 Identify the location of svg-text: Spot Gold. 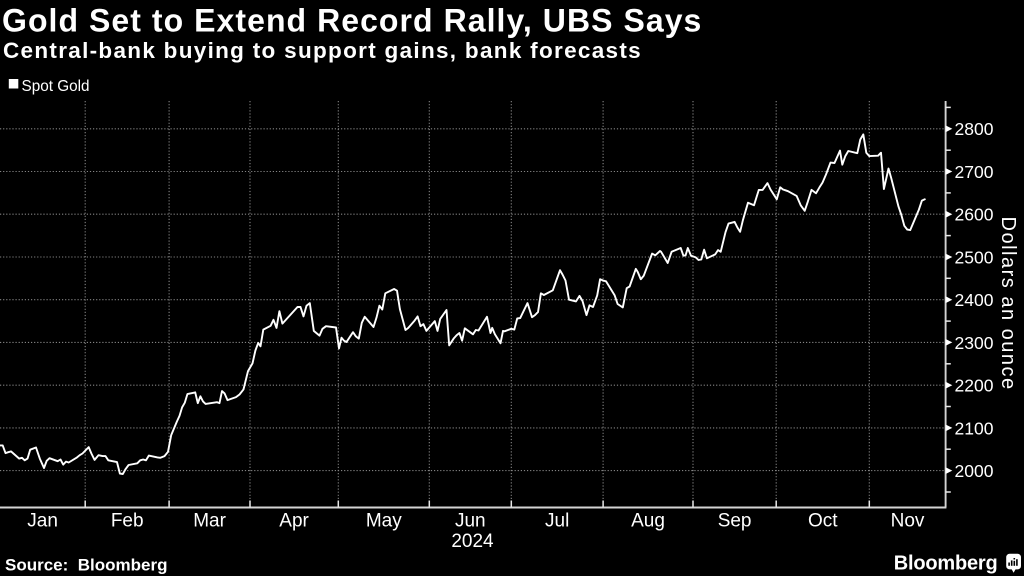
(56, 86).